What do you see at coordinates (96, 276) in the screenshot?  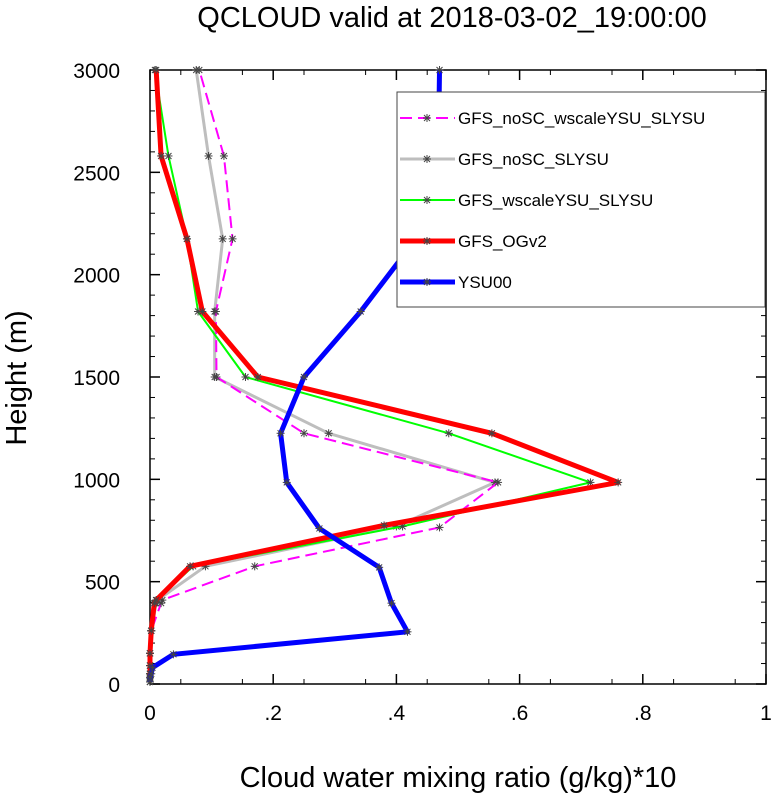 I see `y-tick-label: 2000` at bounding box center [96, 276].